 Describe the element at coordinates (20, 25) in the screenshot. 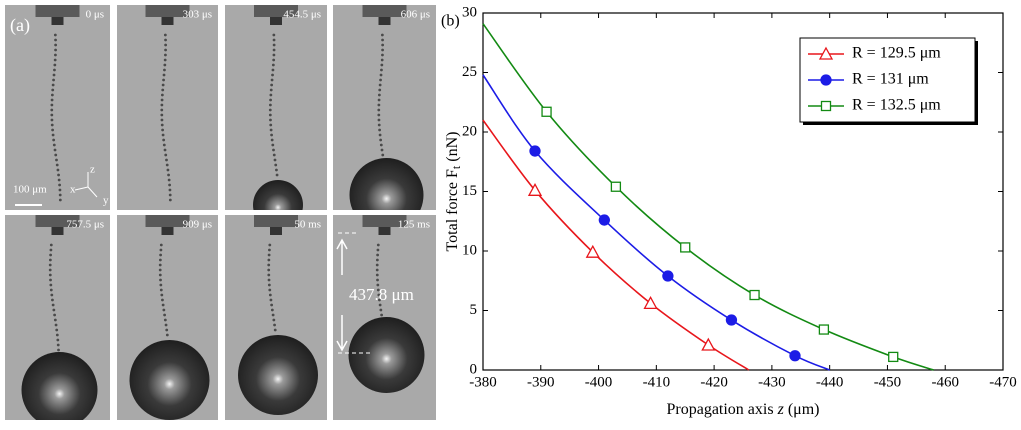

I see `panel-label: (a)` at that location.